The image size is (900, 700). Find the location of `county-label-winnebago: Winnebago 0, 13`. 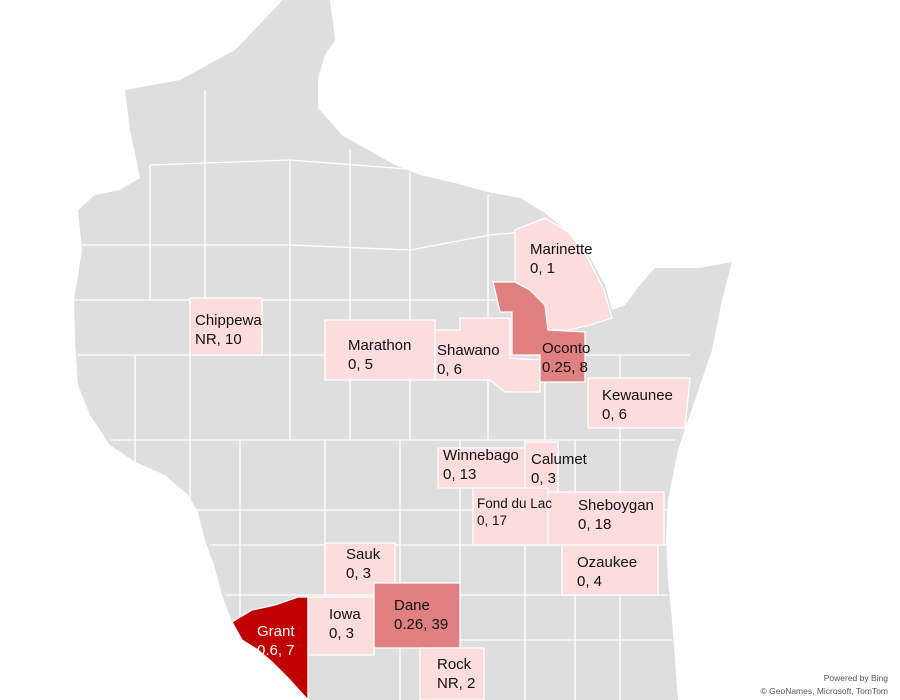

county-label-winnebago: Winnebago 0, 13 is located at coordinates (481, 466).